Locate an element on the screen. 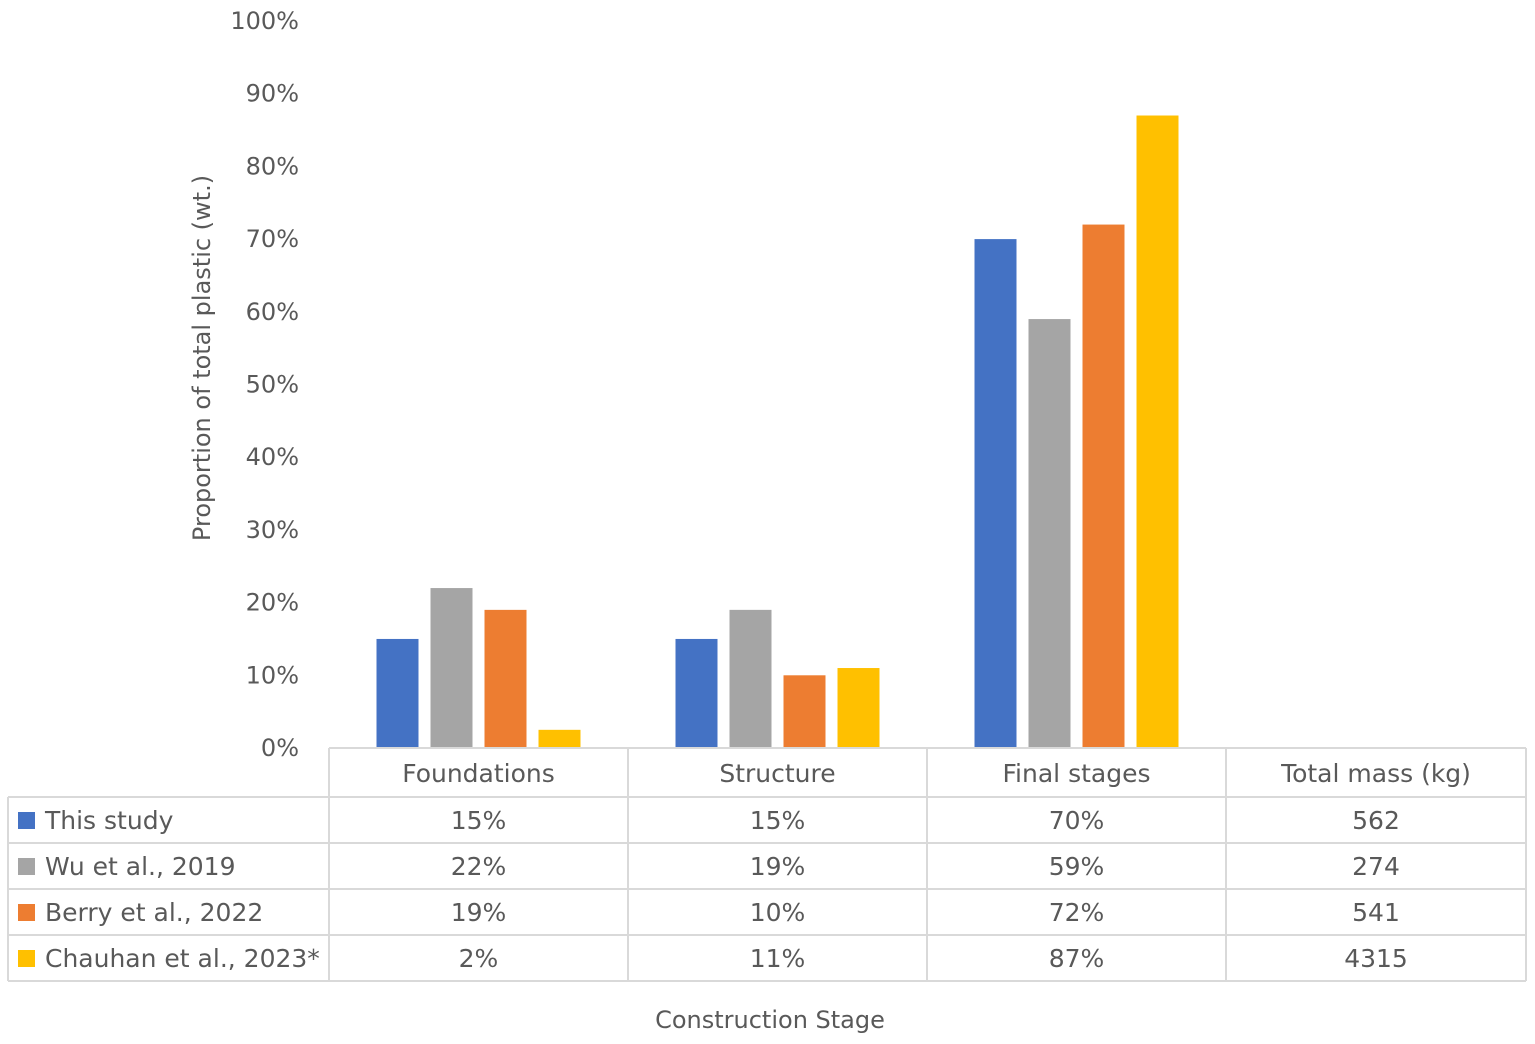  table-cell: 87% is located at coordinates (1077, 958).